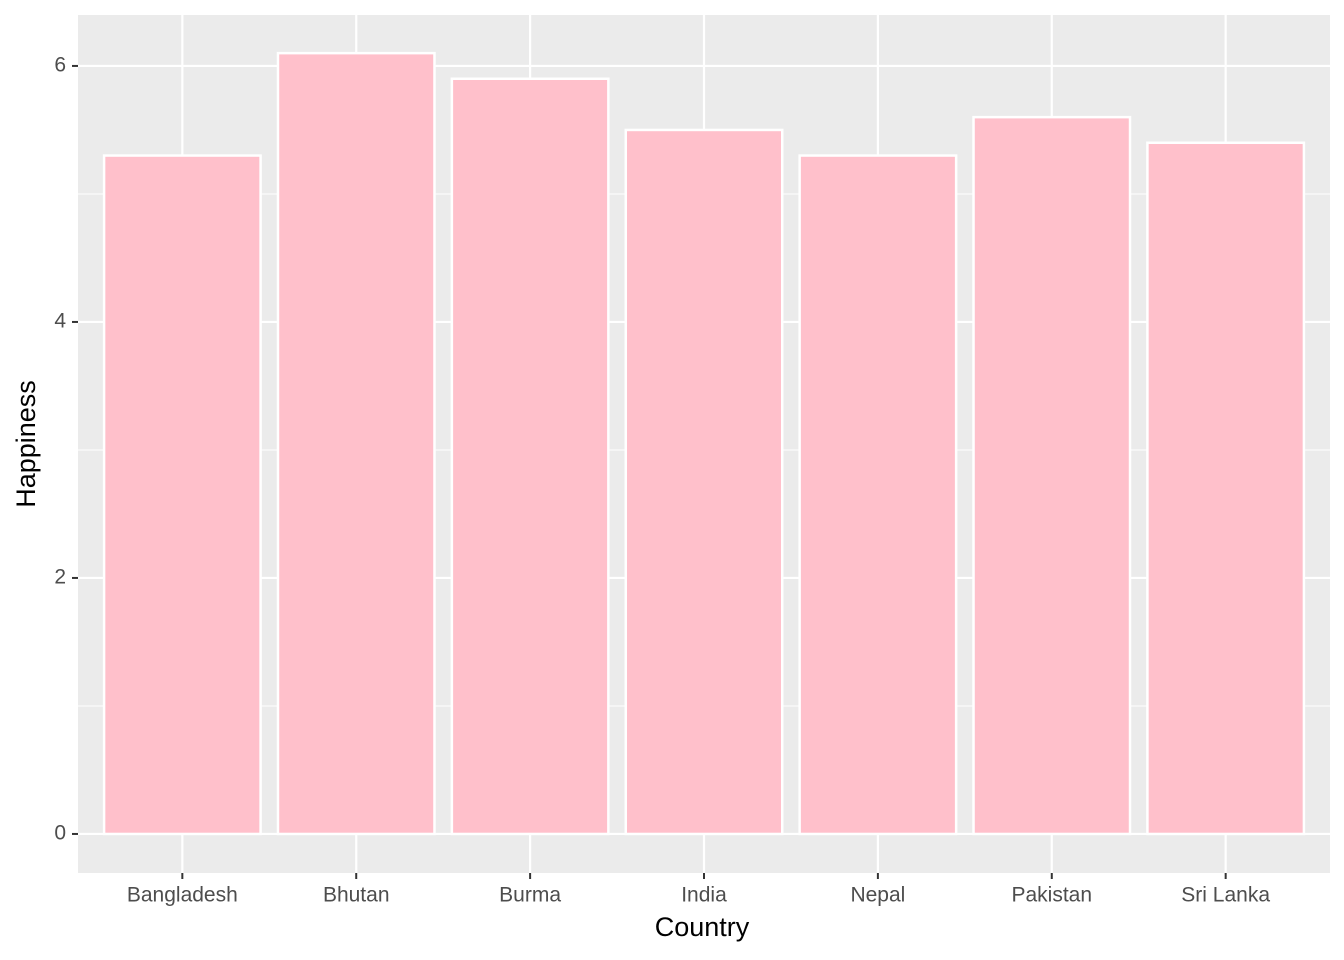  What do you see at coordinates (60, 64) in the screenshot?
I see `y-tick-label: 6` at bounding box center [60, 64].